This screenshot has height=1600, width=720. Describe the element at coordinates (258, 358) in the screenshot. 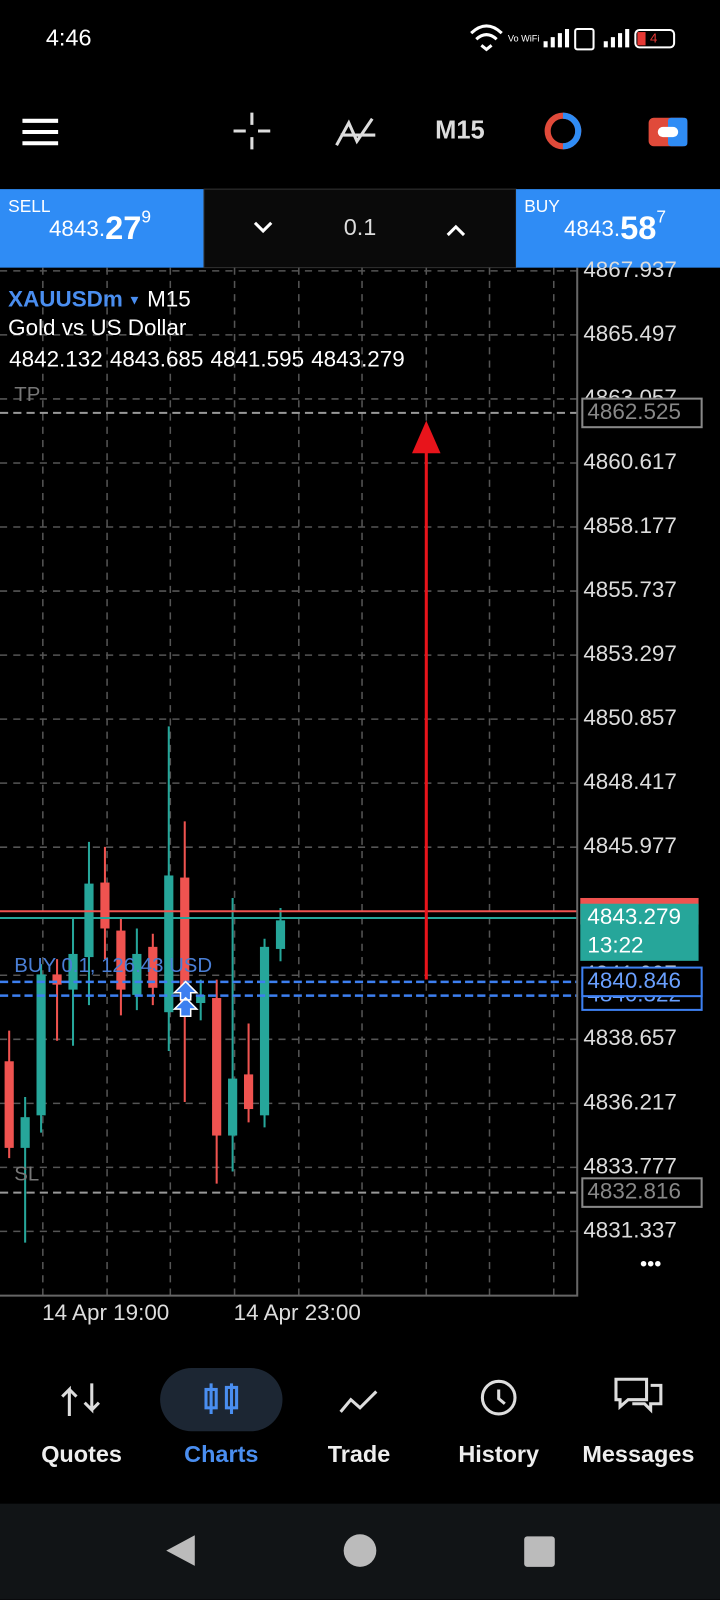

I see `ohlc-value: 4841.595` at that location.